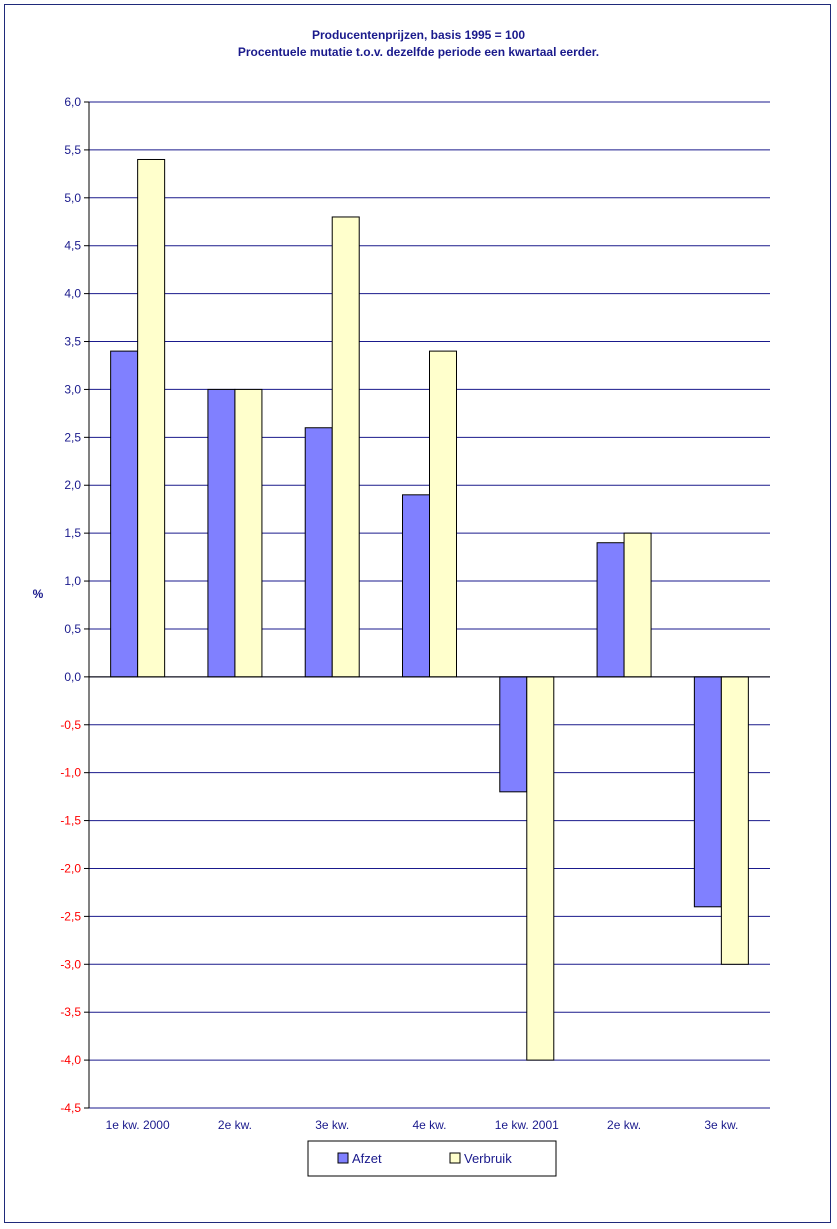 This screenshot has height=1229, width=837. I want to click on y-tick-label: -3,5, so click(70, 1012).